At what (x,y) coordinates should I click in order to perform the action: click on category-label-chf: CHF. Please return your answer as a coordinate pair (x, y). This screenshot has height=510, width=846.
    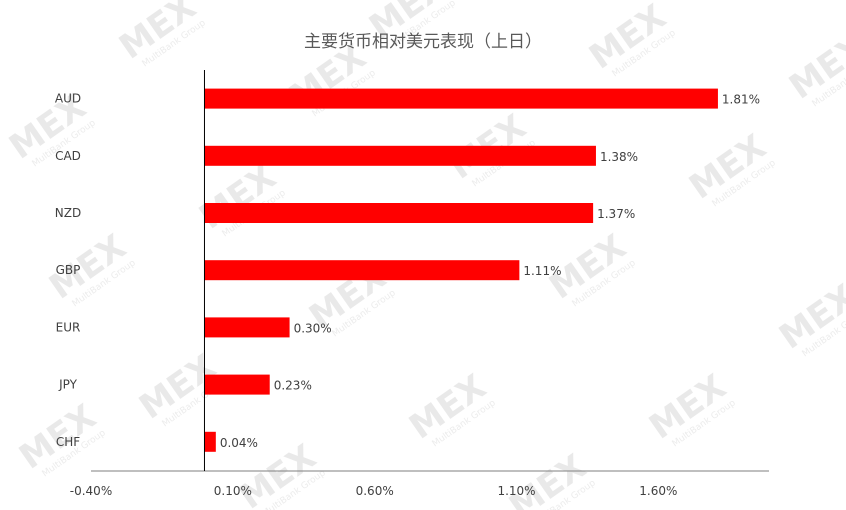
    Looking at the image, I should click on (68, 442).